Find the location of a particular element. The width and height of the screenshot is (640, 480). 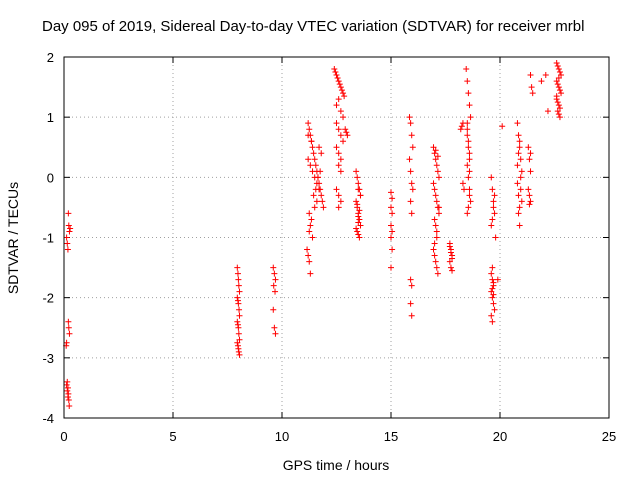

y-tick-label: -1 is located at coordinates (48, 238).